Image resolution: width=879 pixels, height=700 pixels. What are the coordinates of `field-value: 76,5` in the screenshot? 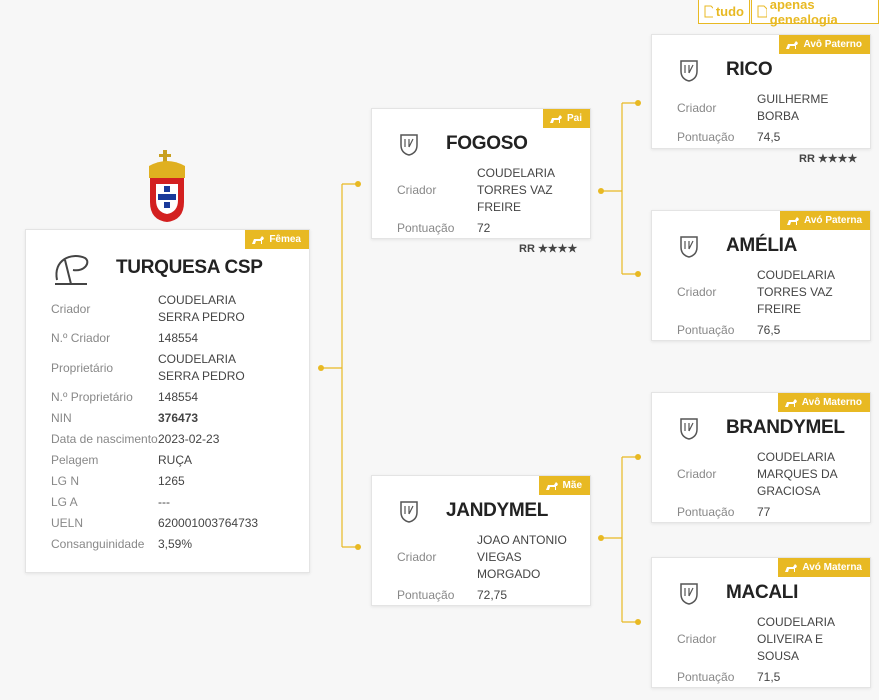 It's located at (769, 330).